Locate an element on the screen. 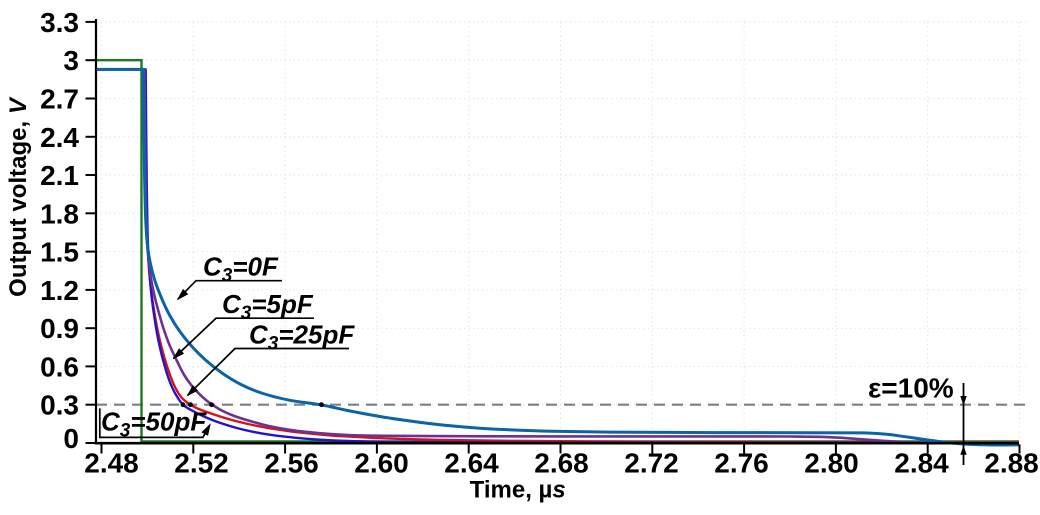  svg-text: 2.80 is located at coordinates (831, 463).